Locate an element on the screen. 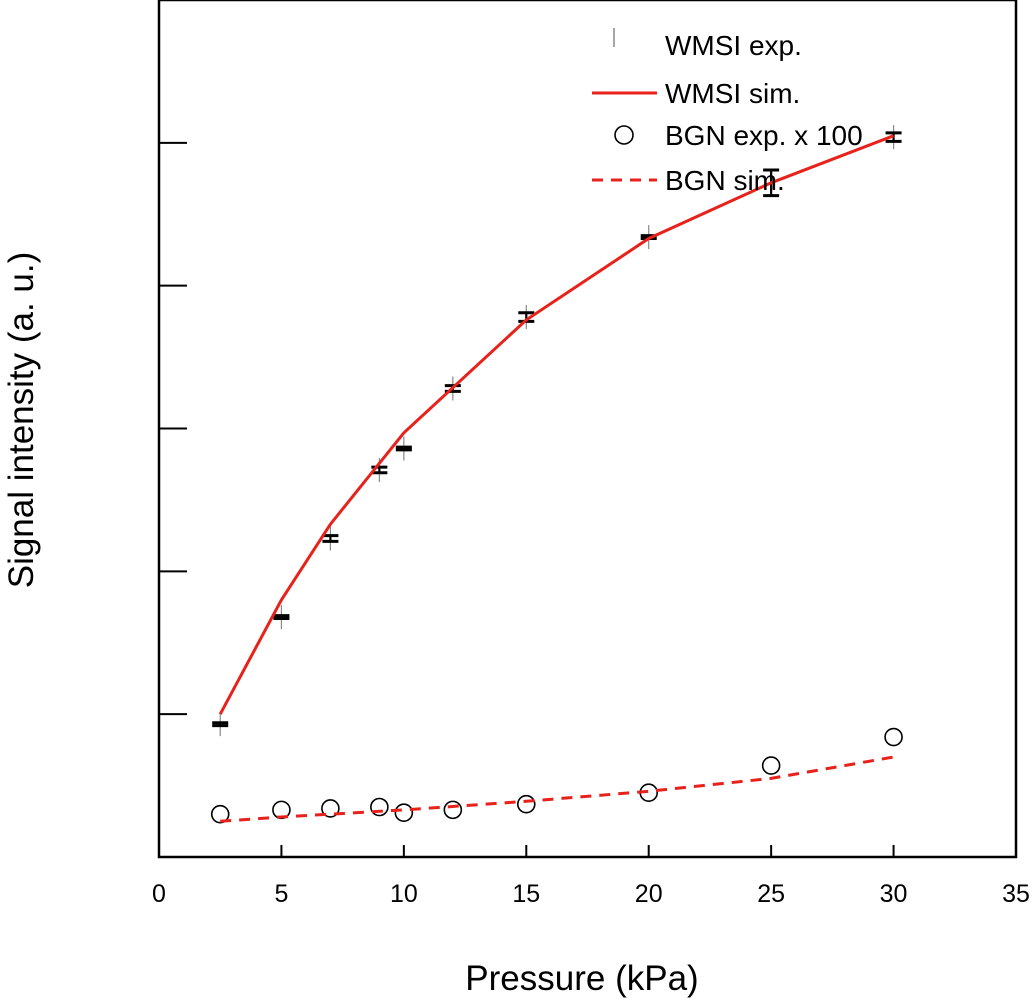 This screenshot has height=1000, width=1033. x-tick-label: 30 is located at coordinates (894, 894).